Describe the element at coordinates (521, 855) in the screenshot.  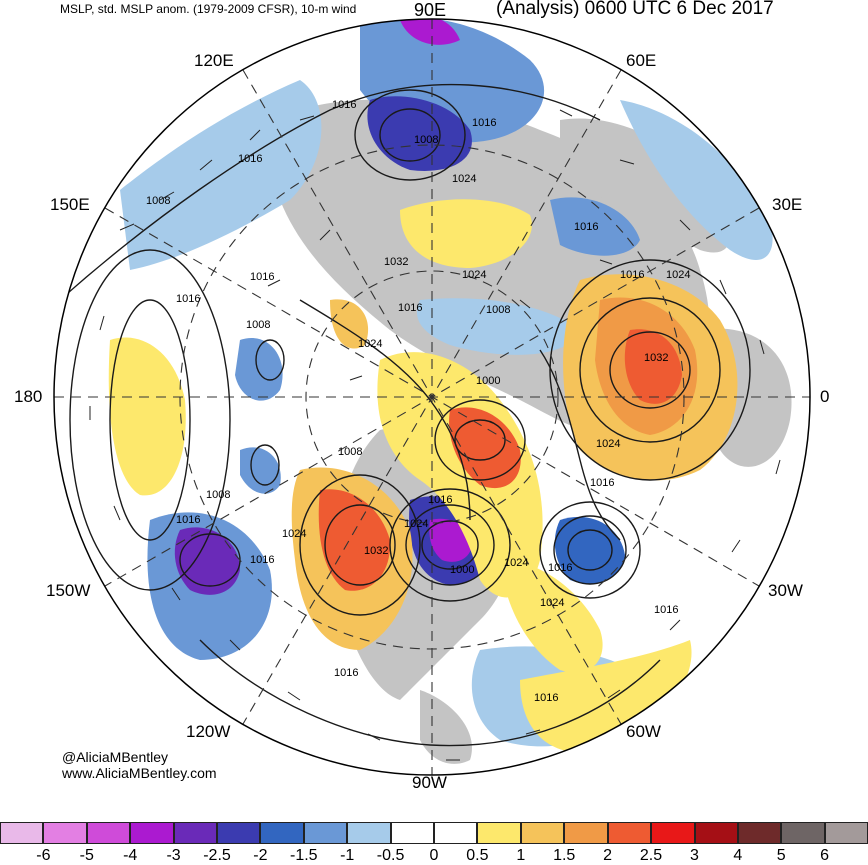
I see `colorbar-label: 1` at that location.